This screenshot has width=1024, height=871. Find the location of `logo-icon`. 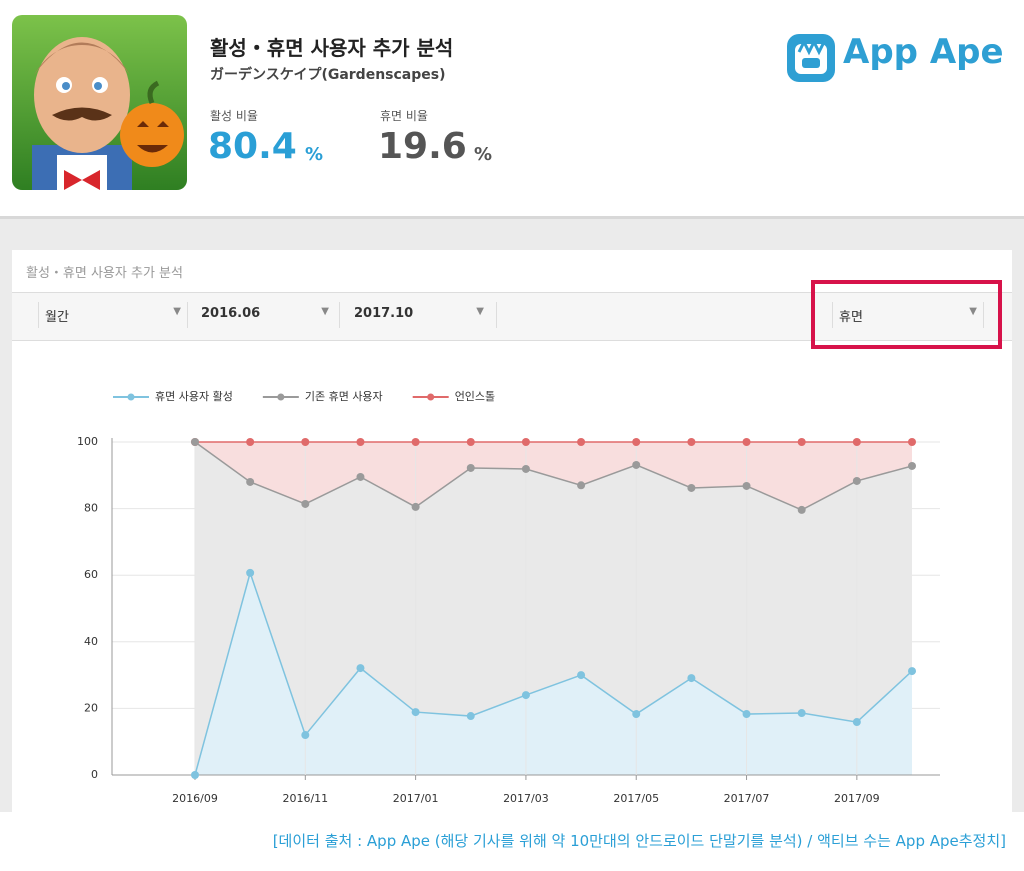

logo-icon is located at coordinates (811, 58).